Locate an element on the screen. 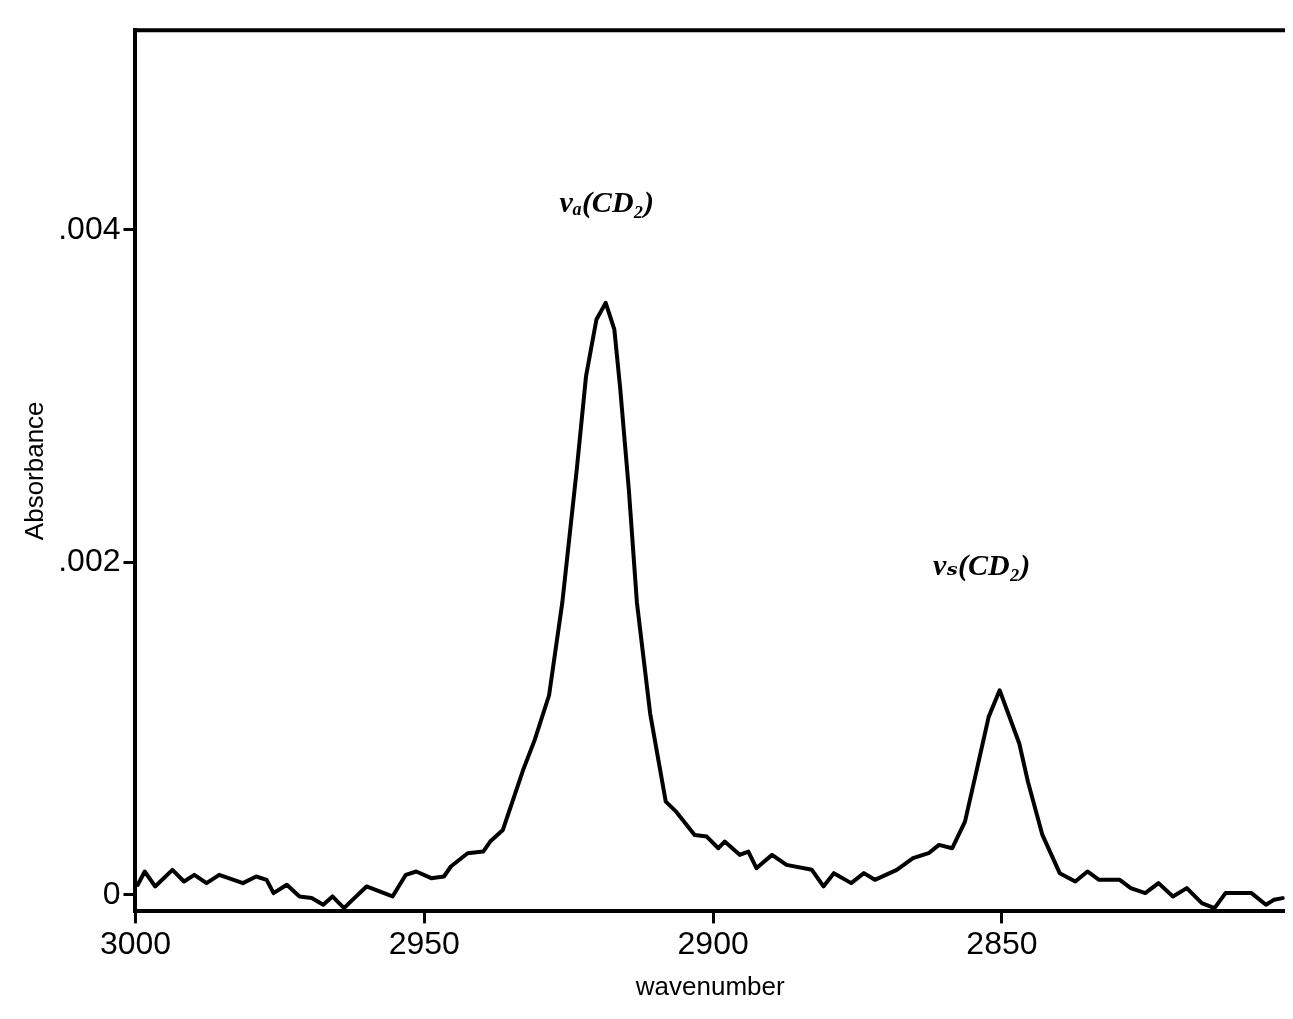  annotation: νₐ(CD₂) is located at coordinates (606, 201).